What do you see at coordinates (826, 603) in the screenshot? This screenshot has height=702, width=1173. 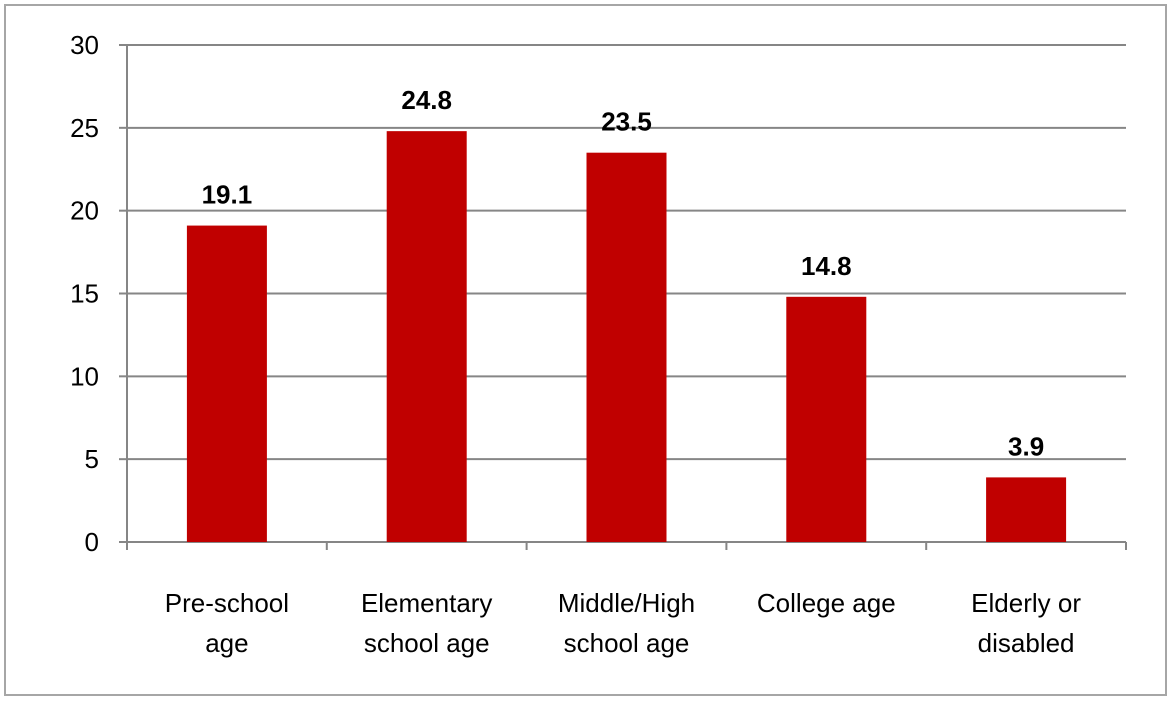 I see `x-tick-label: College age` at bounding box center [826, 603].